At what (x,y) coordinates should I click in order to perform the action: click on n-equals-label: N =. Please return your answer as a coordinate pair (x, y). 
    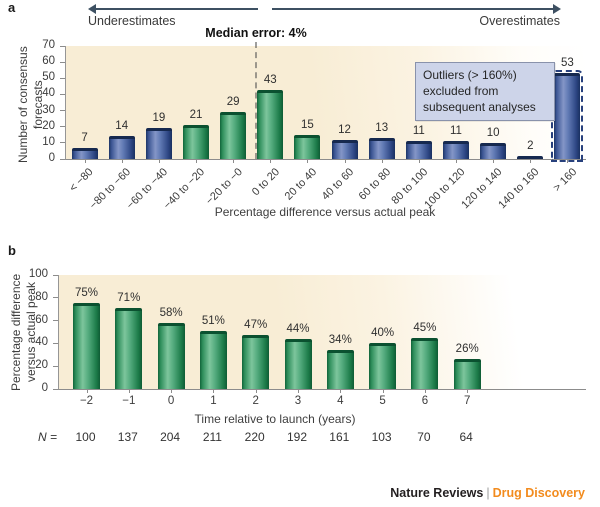
    Looking at the image, I should click on (48, 437).